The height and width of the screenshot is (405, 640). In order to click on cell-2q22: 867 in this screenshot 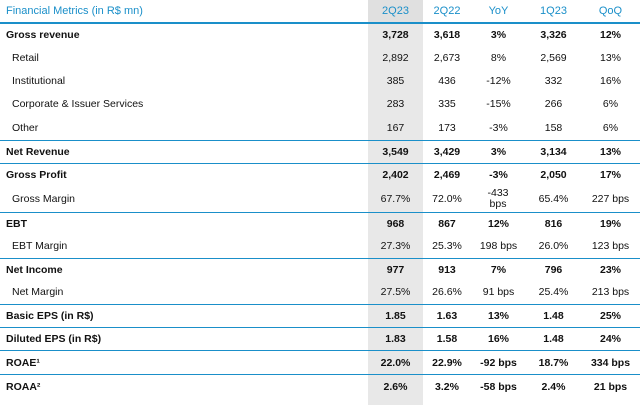, I will do `click(447, 224)`.